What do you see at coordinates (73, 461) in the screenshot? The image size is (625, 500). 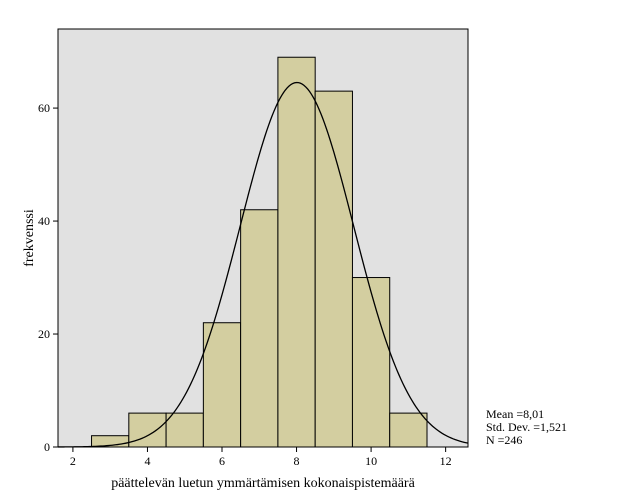 I see `x-tick-label: 2` at bounding box center [73, 461].